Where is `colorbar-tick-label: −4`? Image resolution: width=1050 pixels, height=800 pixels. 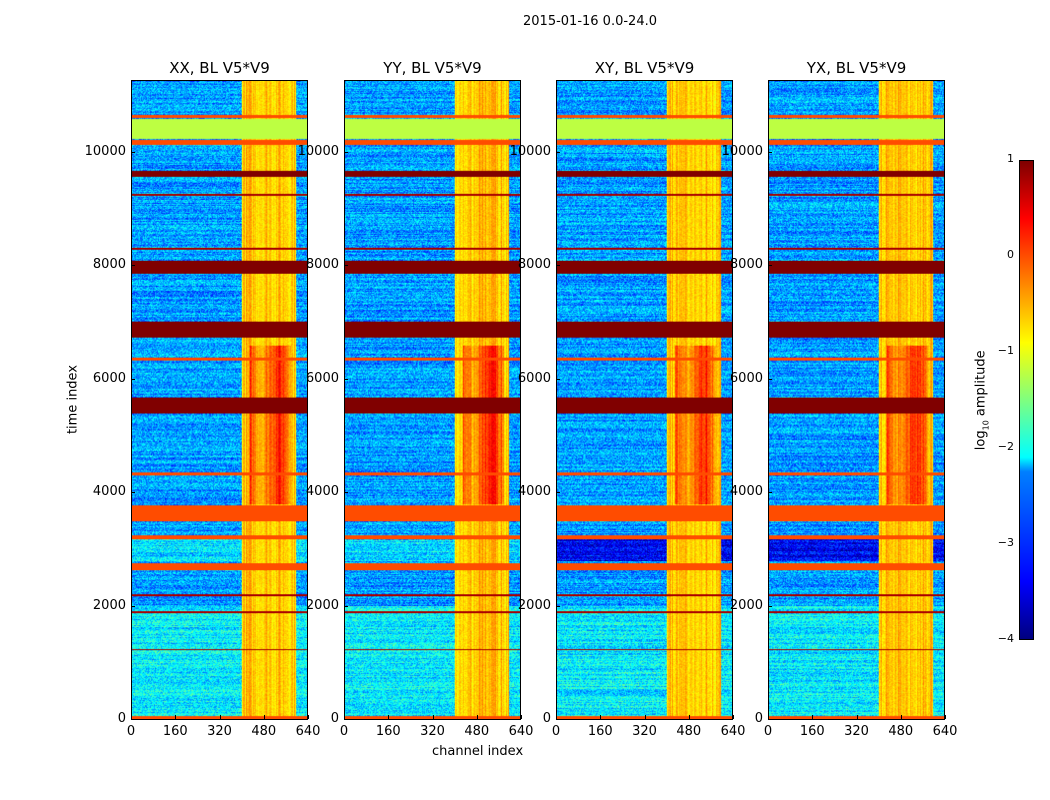 colorbar-tick-label: −4 is located at coordinates (1005, 638).